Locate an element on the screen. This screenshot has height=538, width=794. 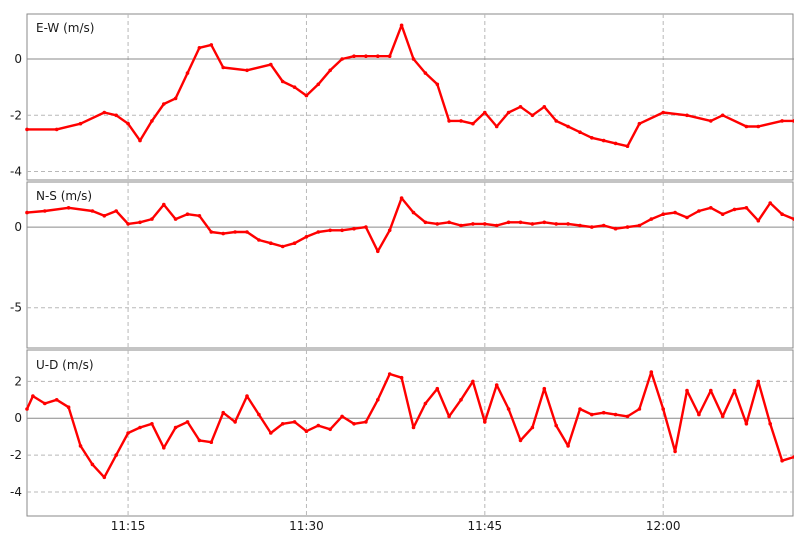
y-tick-label: -2 is located at coordinates (16, 115).